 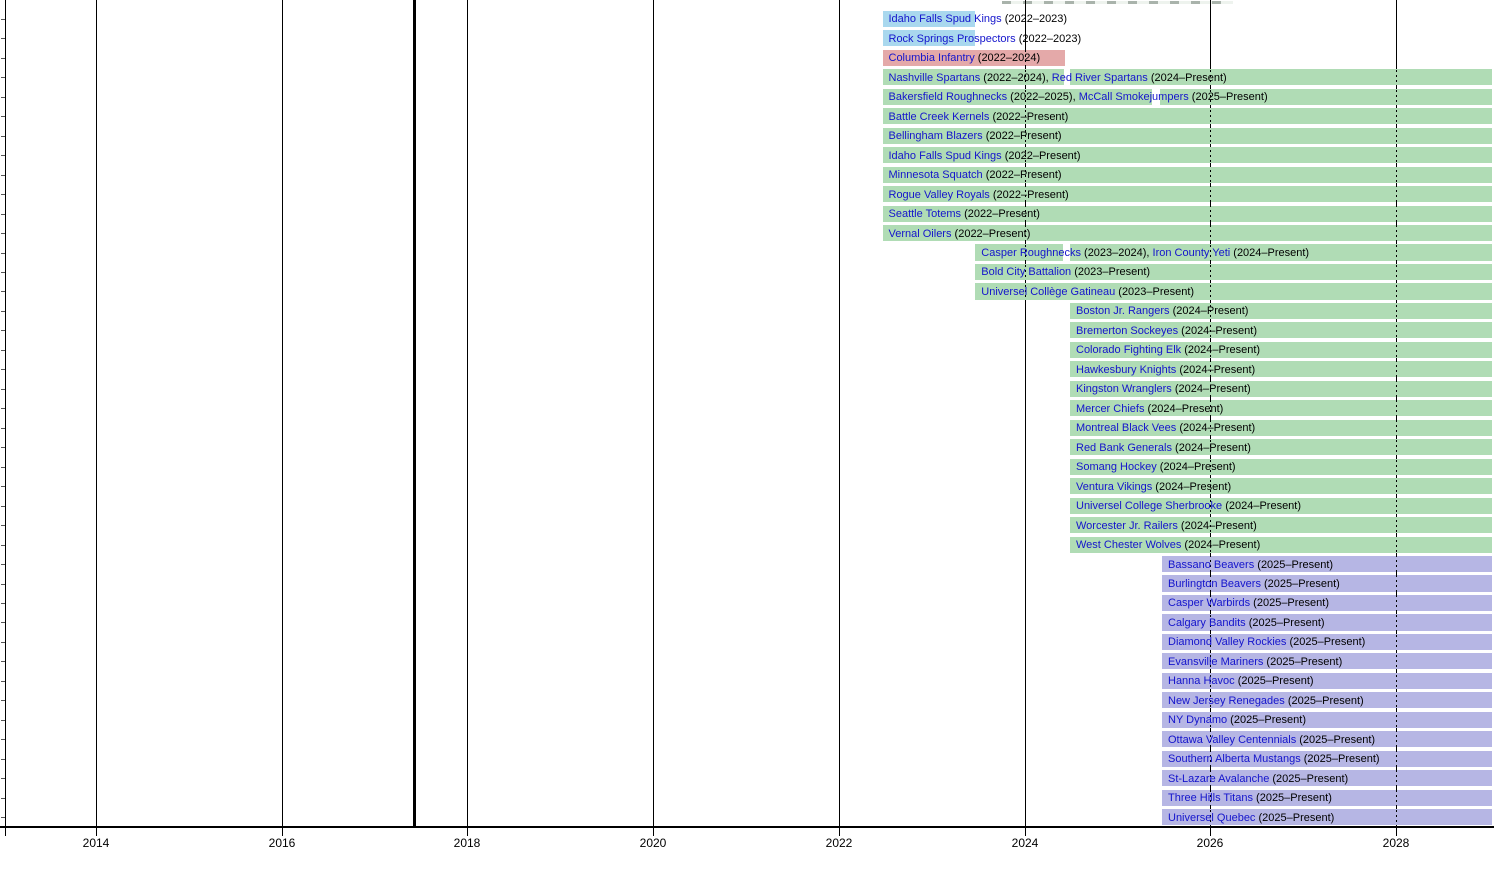 What do you see at coordinates (467, 413) in the screenshot?
I see `grid-line-dashed-2018` at bounding box center [467, 413].